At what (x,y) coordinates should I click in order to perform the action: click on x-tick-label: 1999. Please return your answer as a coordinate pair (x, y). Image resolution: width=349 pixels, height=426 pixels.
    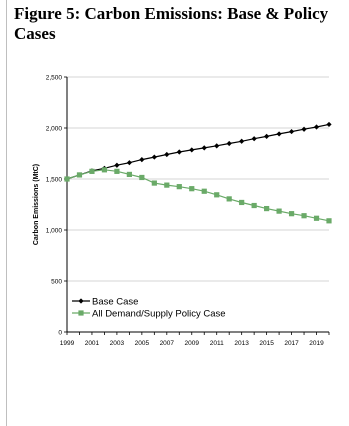
    Looking at the image, I should click on (67, 343).